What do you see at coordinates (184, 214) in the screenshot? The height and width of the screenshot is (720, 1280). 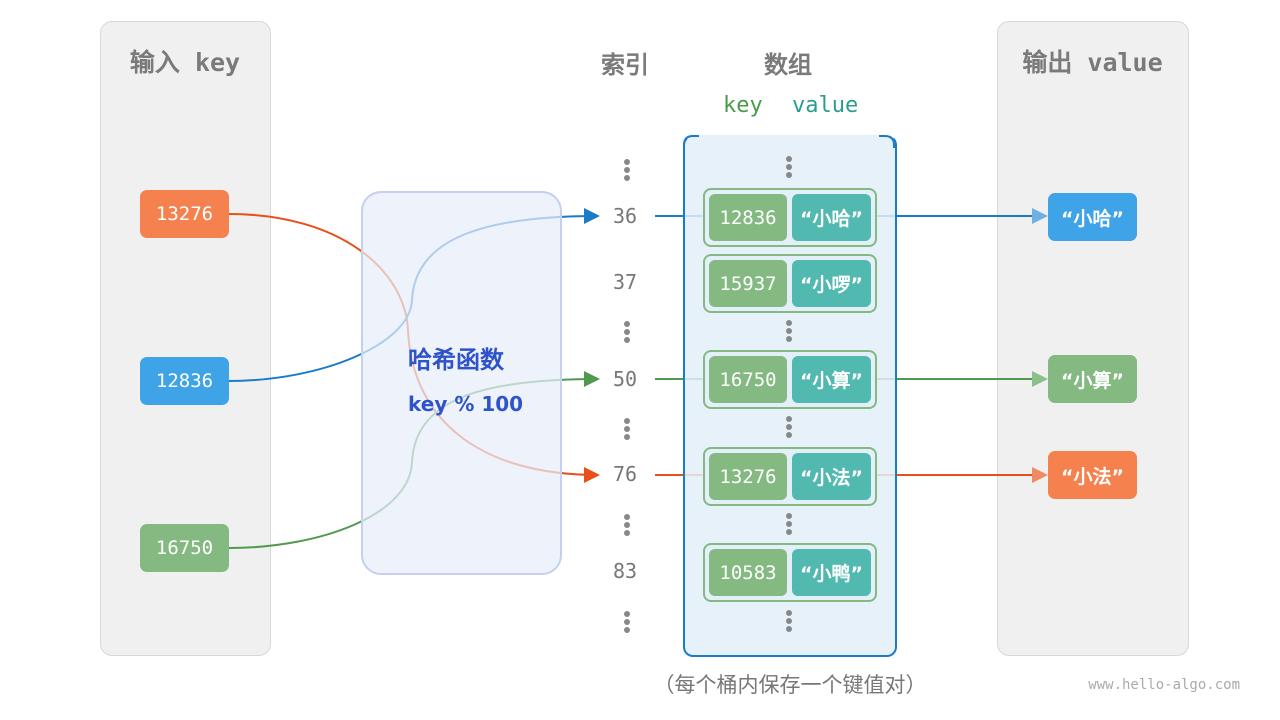 I see `input-key-chip: 13276` at bounding box center [184, 214].